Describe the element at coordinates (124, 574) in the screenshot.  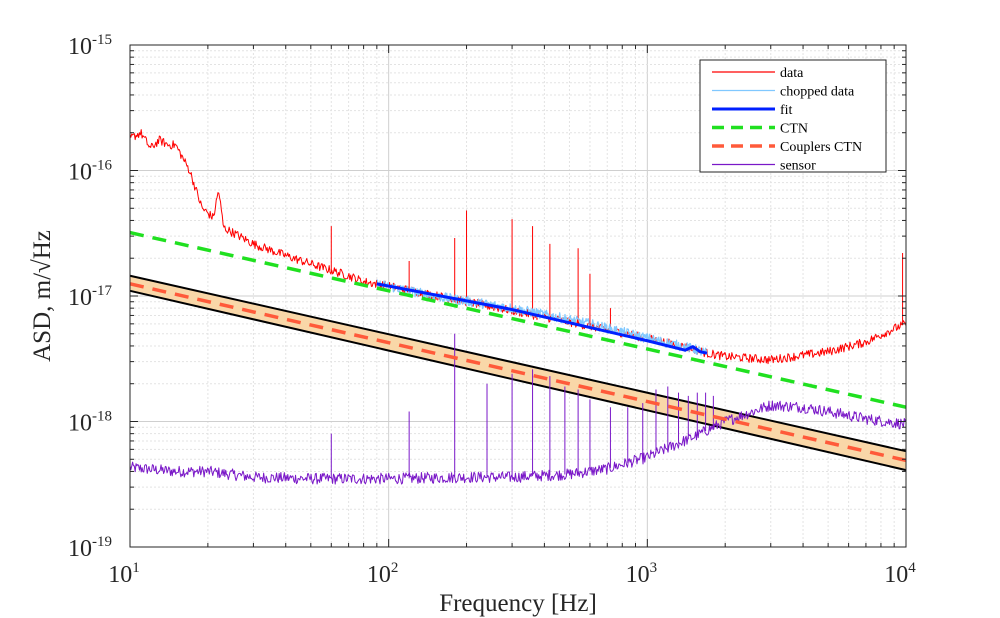
I see `x-tick-label: 10¹` at that location.